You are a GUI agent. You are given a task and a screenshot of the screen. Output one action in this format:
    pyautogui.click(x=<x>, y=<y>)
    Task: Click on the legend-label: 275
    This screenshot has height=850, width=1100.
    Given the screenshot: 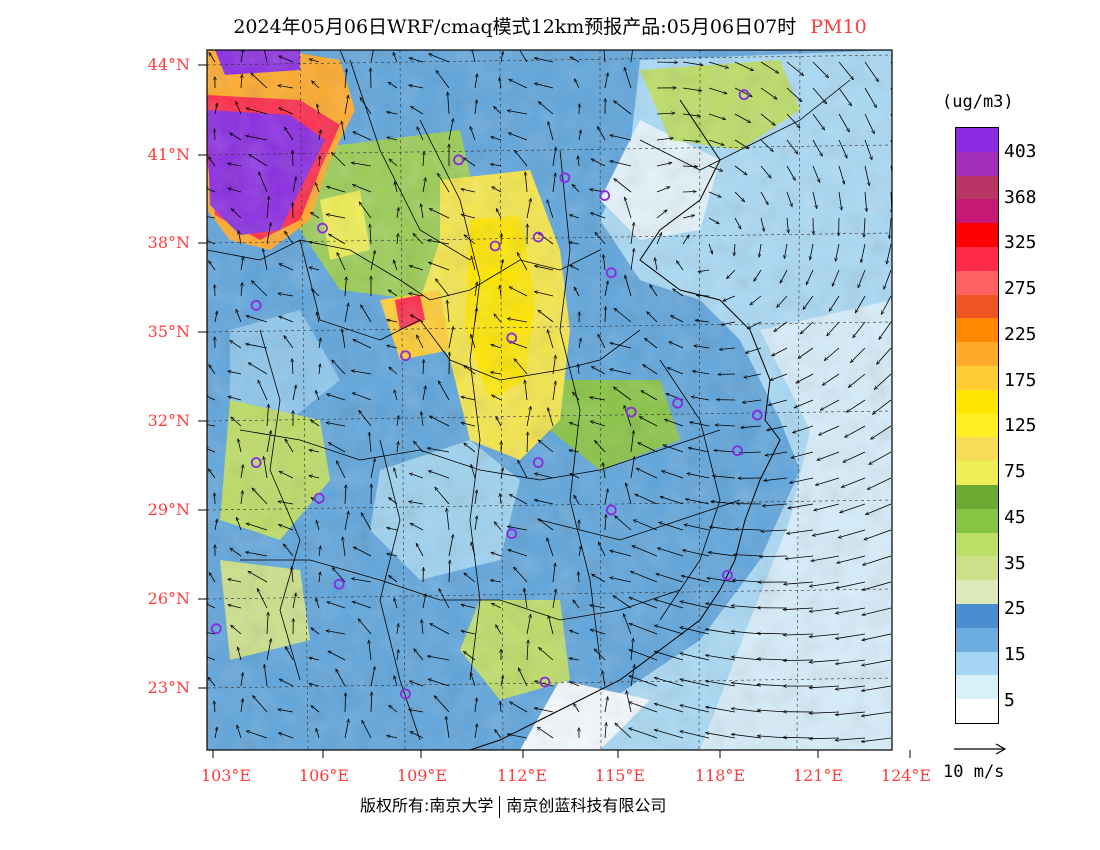 What is the action you would take?
    pyautogui.click(x=1020, y=288)
    